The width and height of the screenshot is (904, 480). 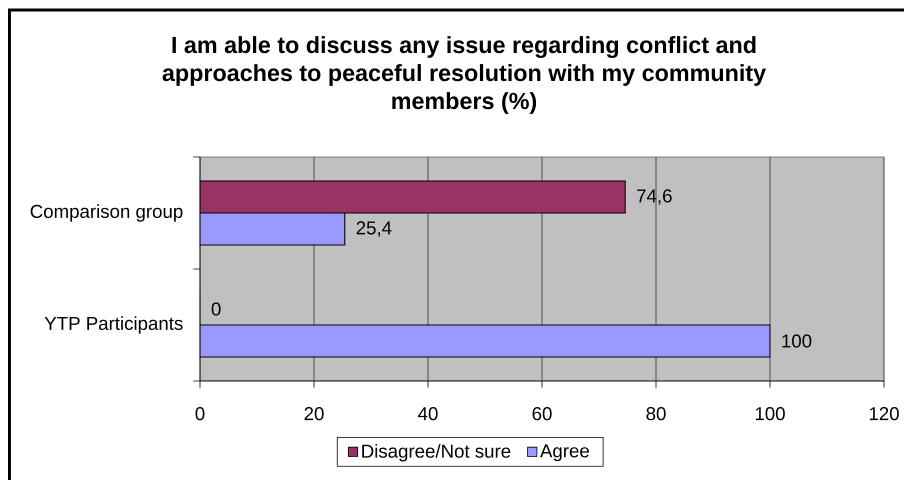 What do you see at coordinates (113, 325) in the screenshot?
I see `y-tick-label: YTP Participants` at bounding box center [113, 325].